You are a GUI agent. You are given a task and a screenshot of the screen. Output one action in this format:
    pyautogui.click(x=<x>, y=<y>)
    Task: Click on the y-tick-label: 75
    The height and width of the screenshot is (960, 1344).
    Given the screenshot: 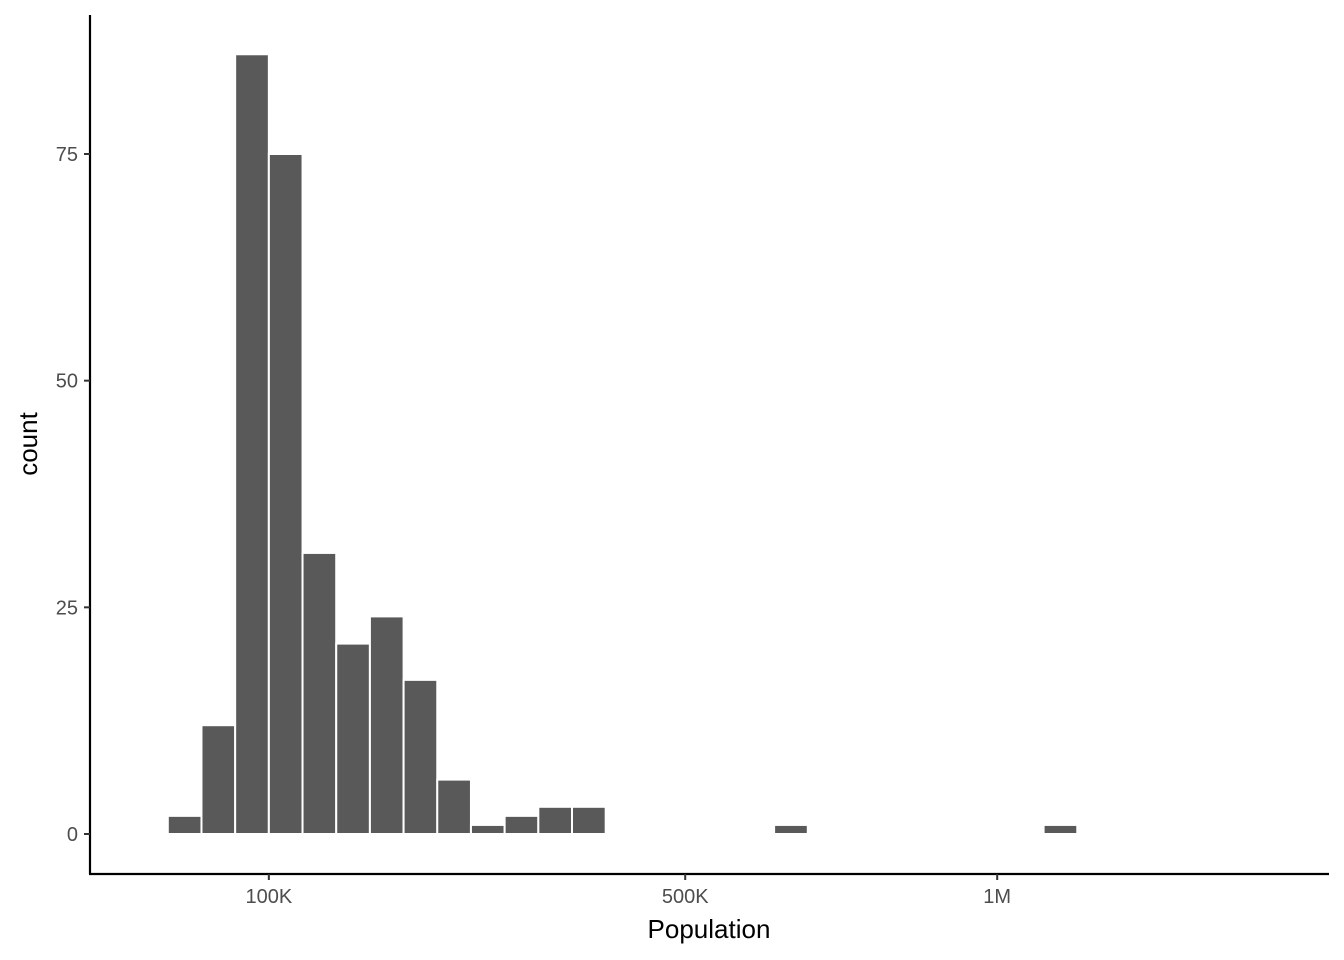 What is the action you would take?
    pyautogui.click(x=67, y=155)
    